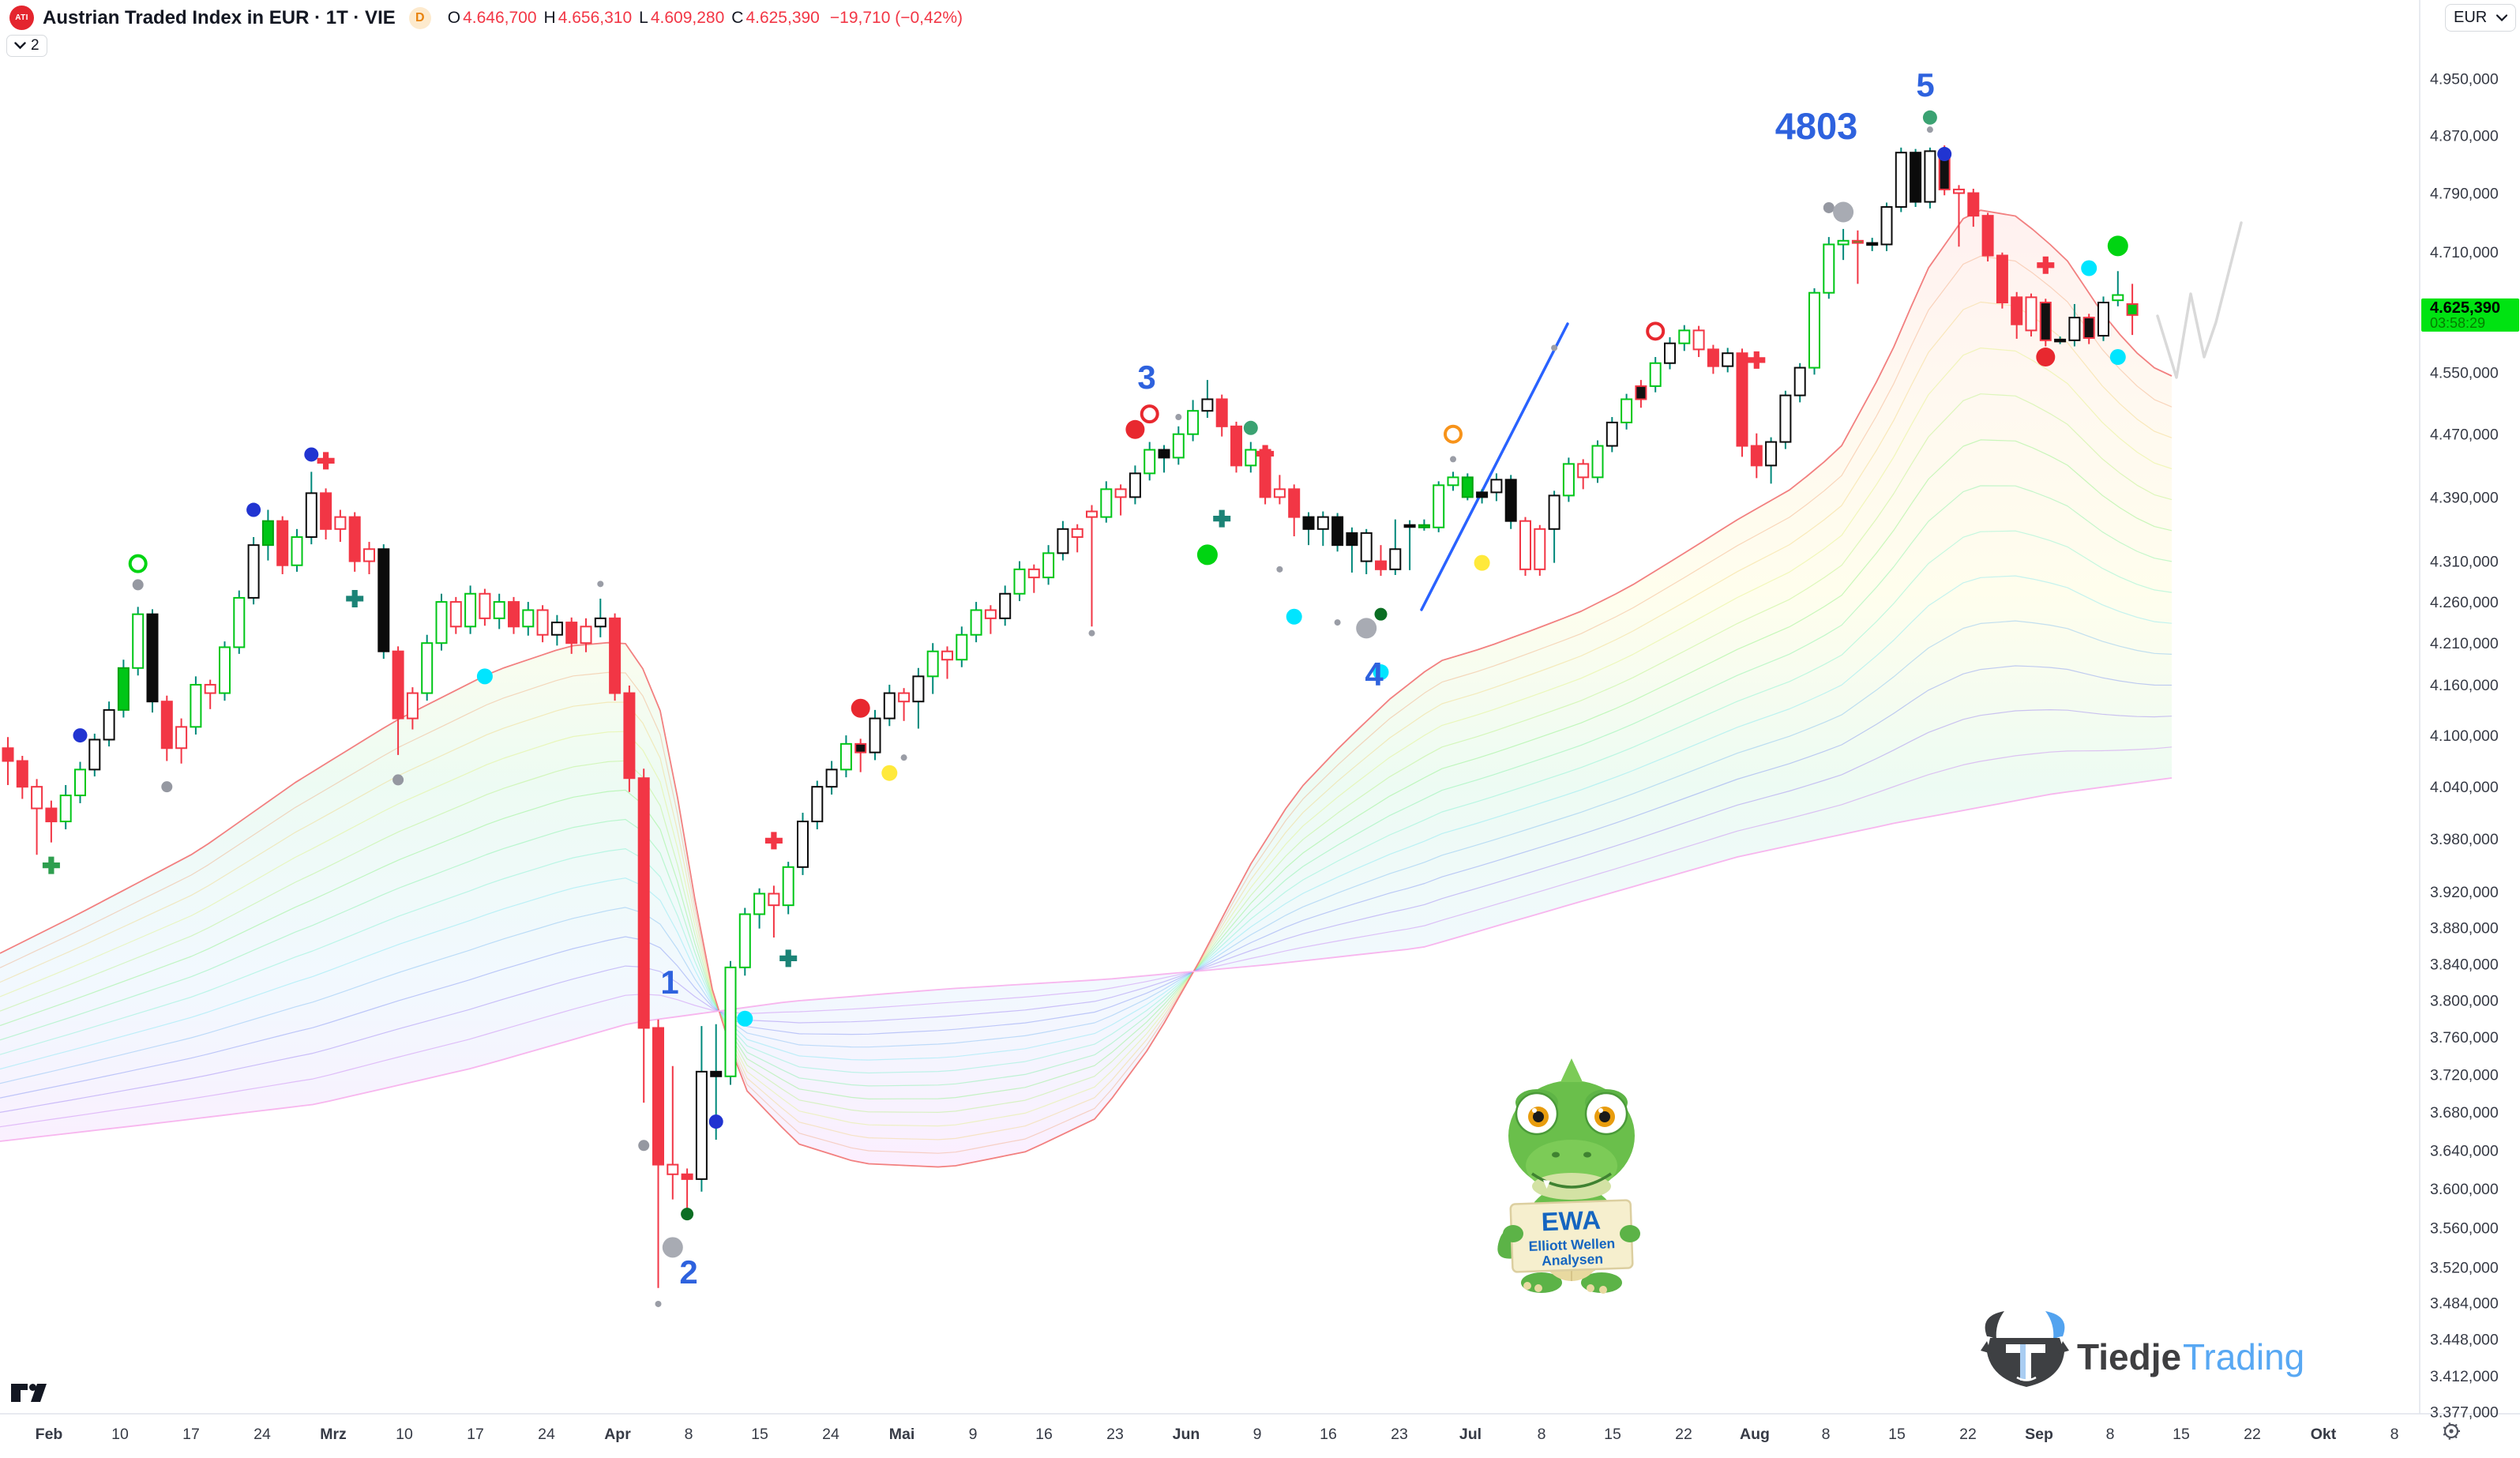 The width and height of the screenshot is (2520, 1458). Describe the element at coordinates (2464, 839) in the screenshot. I see `price-axis-label: 3.980,000` at that location.